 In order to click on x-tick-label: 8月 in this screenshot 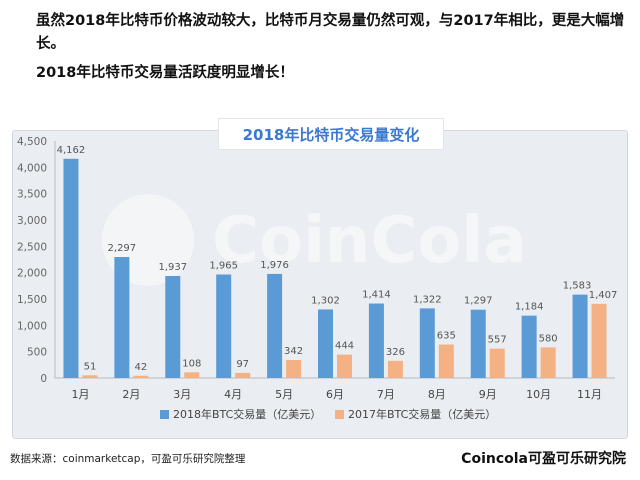, I will do `click(437, 394)`.